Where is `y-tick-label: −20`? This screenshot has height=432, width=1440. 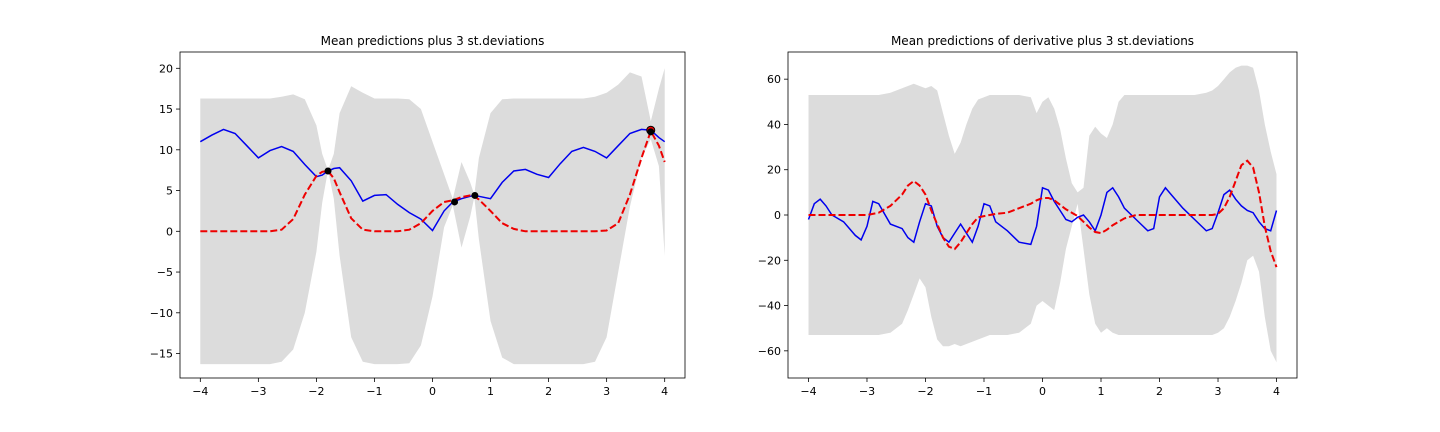
y-tick-label: −20 is located at coordinates (769, 260).